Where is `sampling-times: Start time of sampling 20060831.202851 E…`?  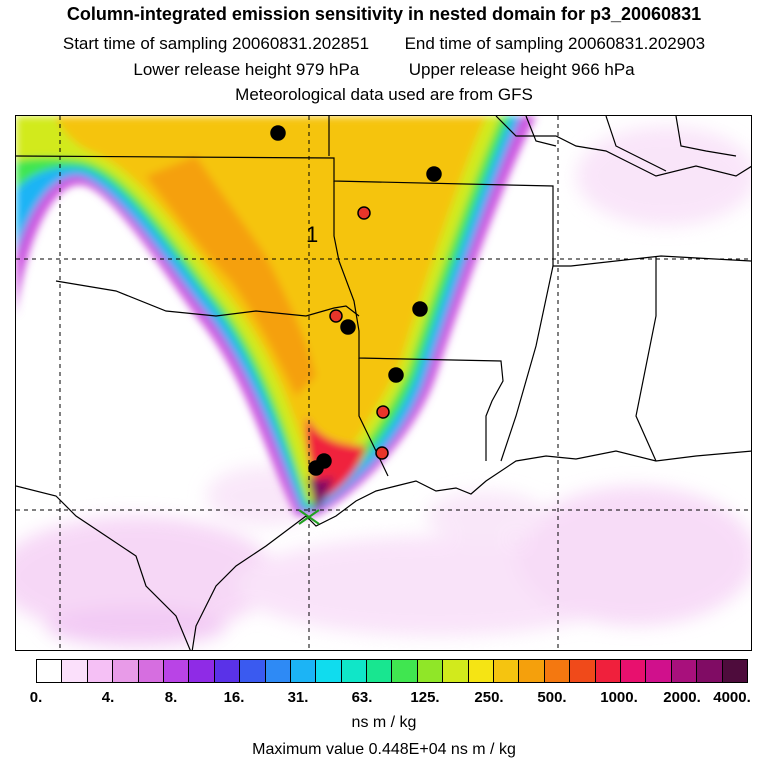
sampling-times: Start time of sampling 20060831.202851 E… is located at coordinates (384, 44).